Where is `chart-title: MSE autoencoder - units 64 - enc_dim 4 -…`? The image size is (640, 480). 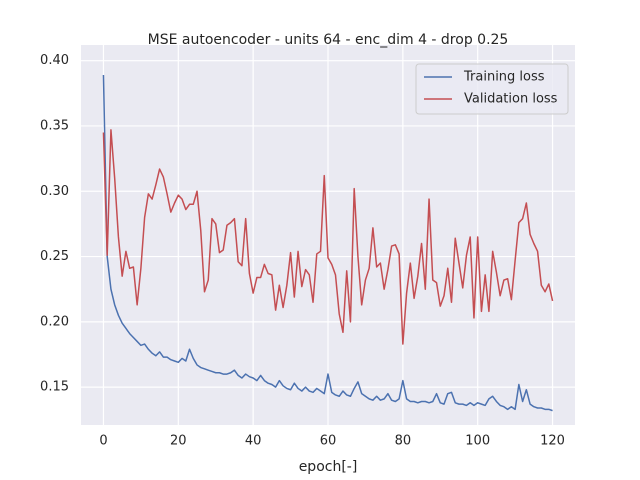 chart-title: MSE autoencoder - units 64 - enc_dim 4 -… is located at coordinates (328, 40).